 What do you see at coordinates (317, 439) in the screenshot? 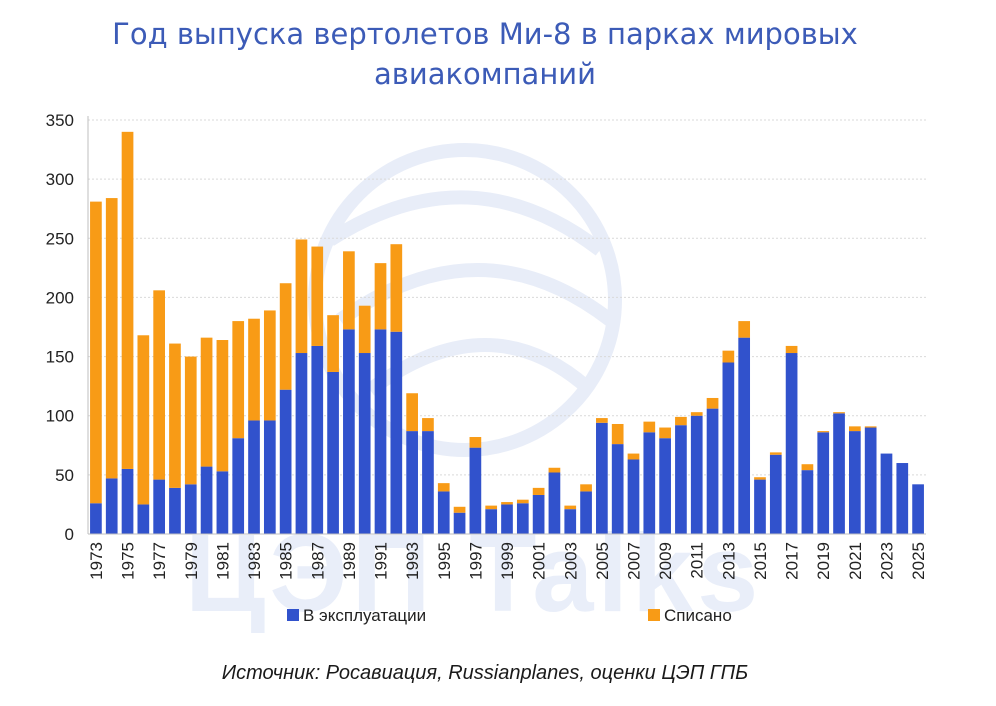
I see `bar-in-service-1987` at bounding box center [317, 439].